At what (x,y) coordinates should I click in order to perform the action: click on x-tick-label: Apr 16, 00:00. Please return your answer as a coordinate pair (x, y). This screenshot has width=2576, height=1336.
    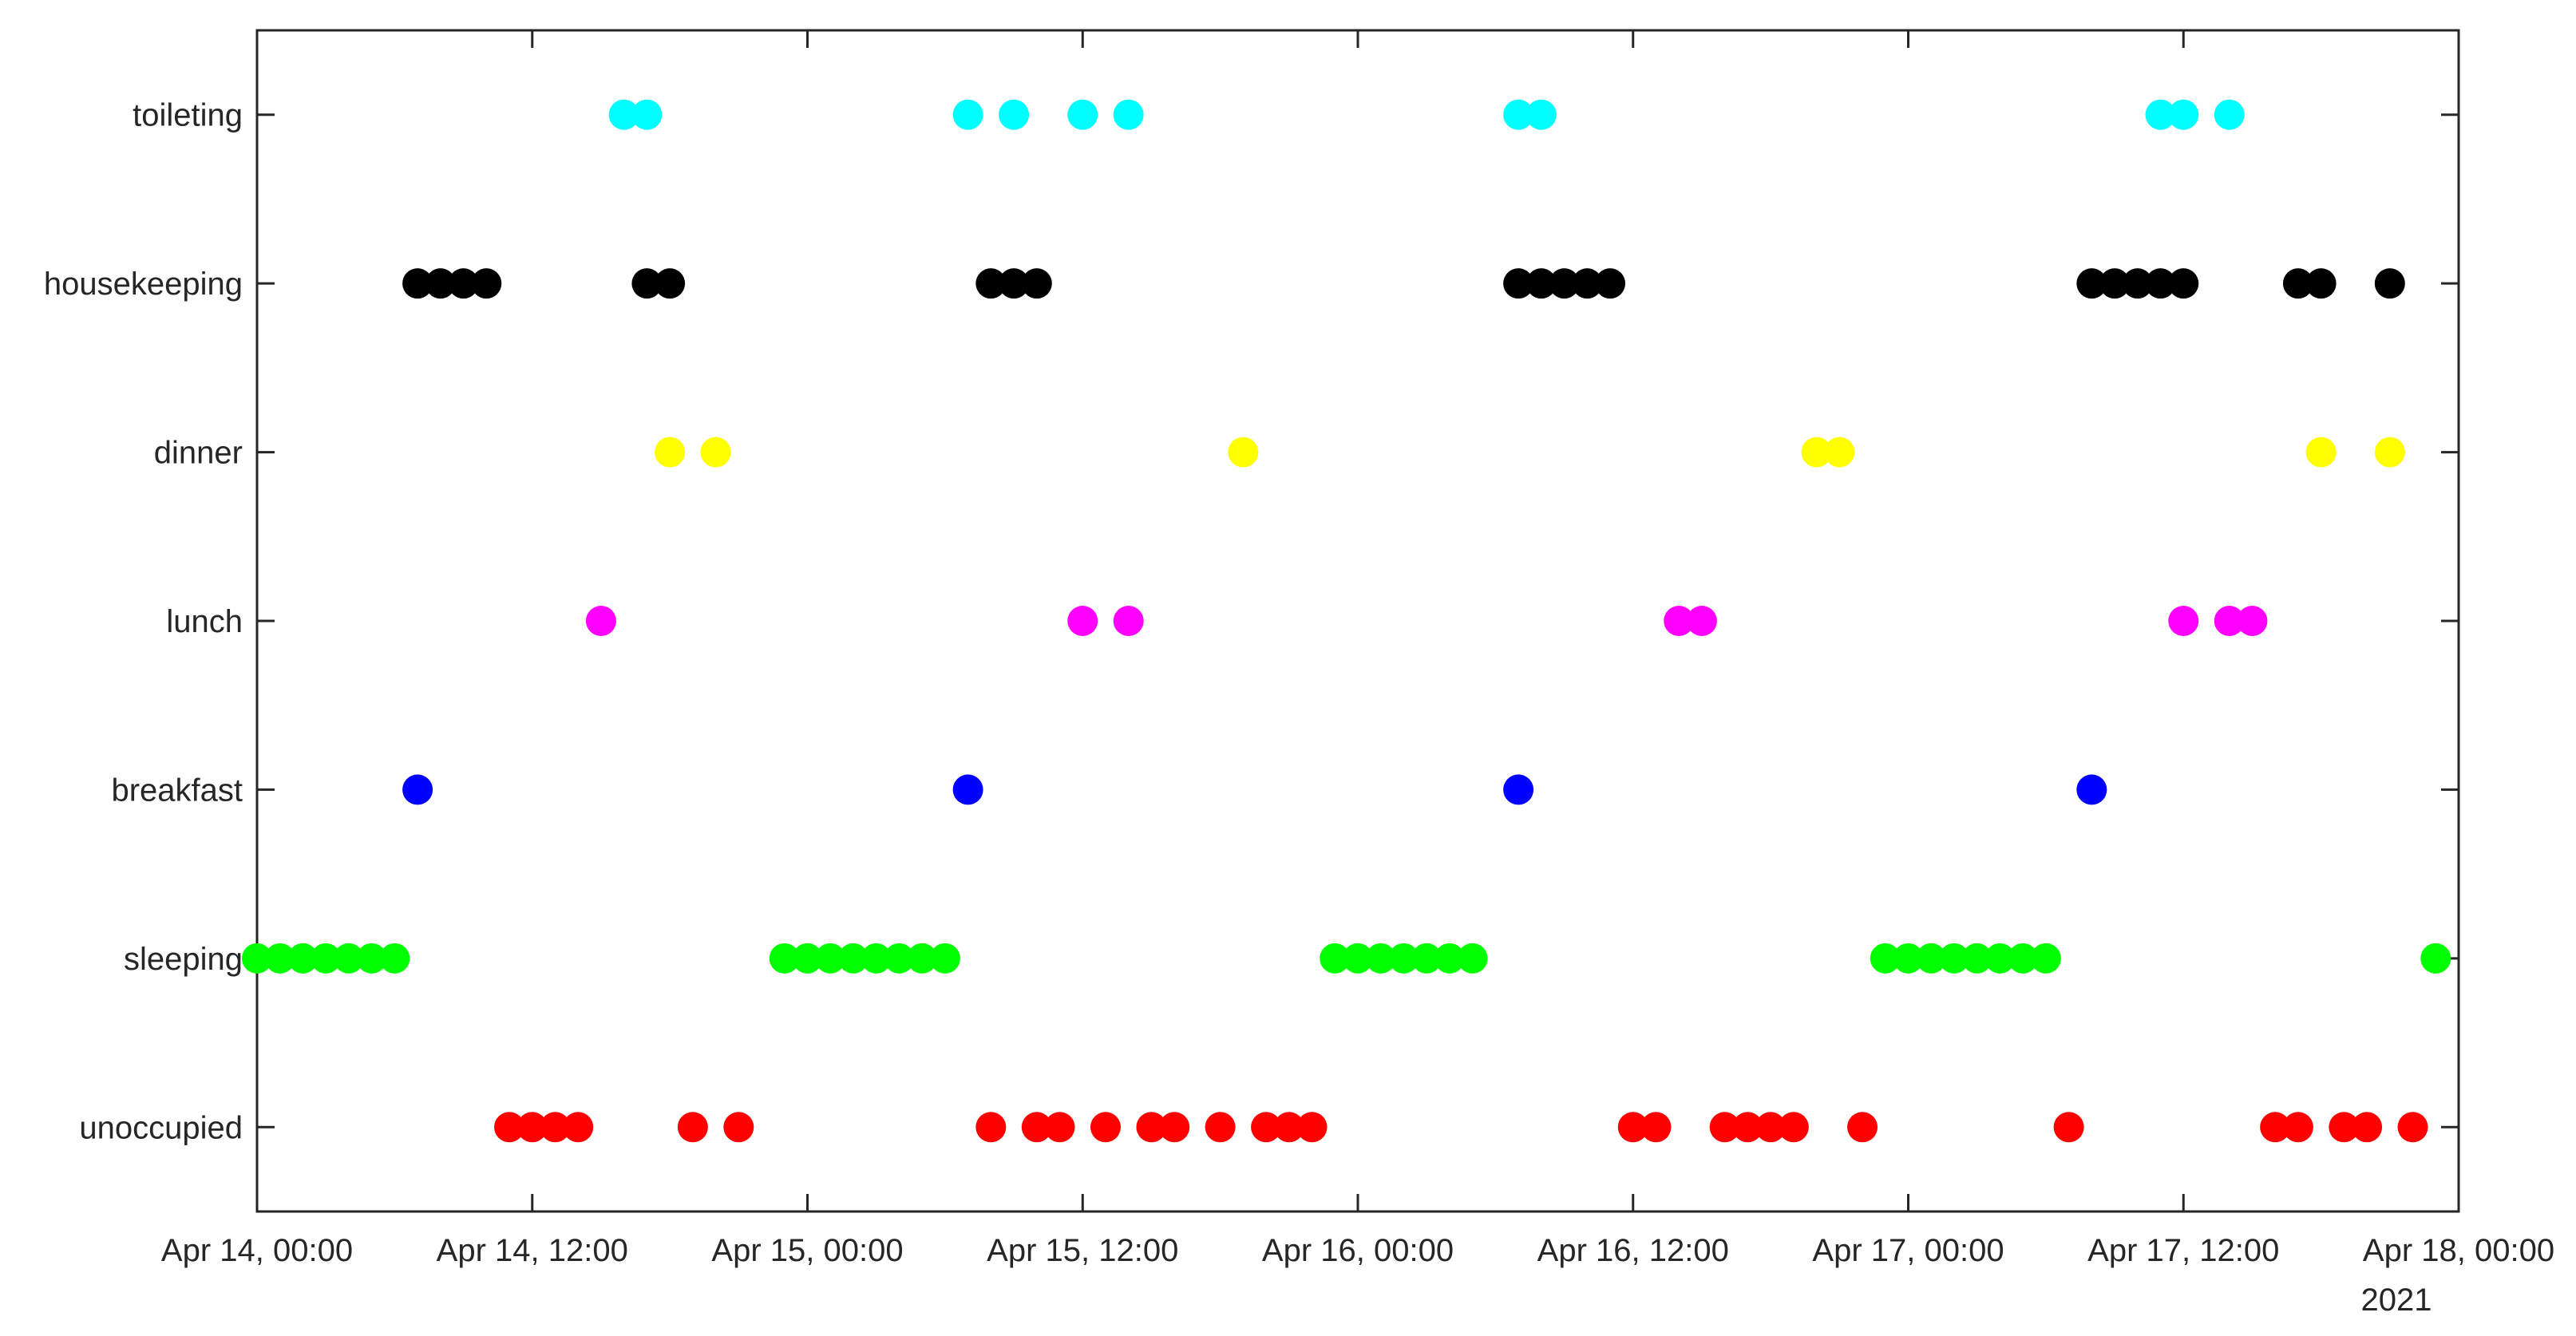
    Looking at the image, I should click on (1358, 1250).